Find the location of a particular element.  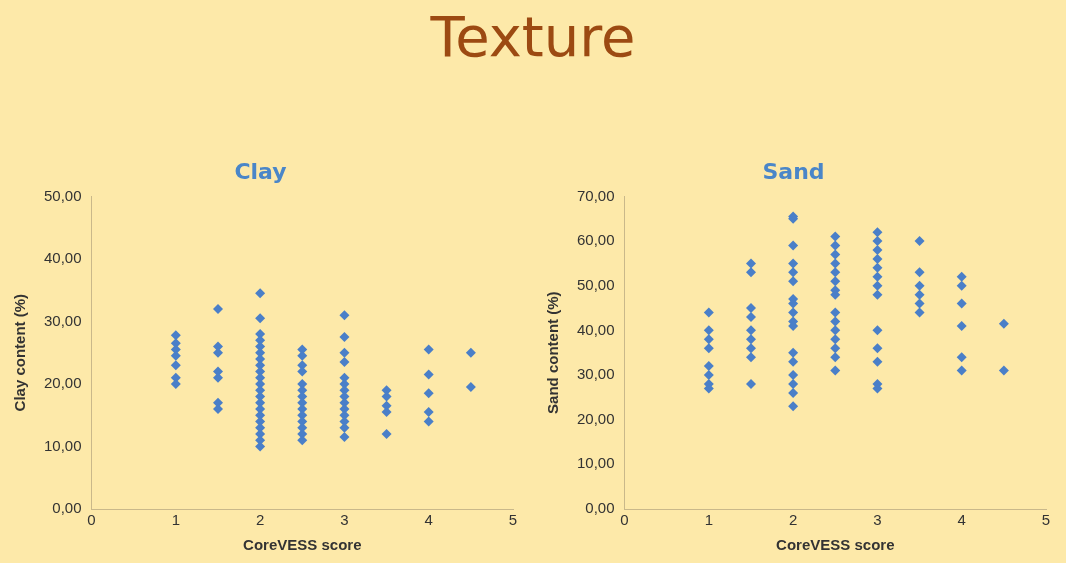

text: Texture is located at coordinates (533, 36).